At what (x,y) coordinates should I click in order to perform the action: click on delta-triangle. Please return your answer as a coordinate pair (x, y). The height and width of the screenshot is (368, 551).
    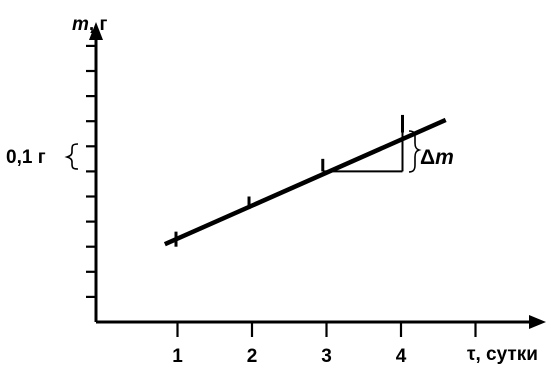
    Looking at the image, I should click on (363, 152).